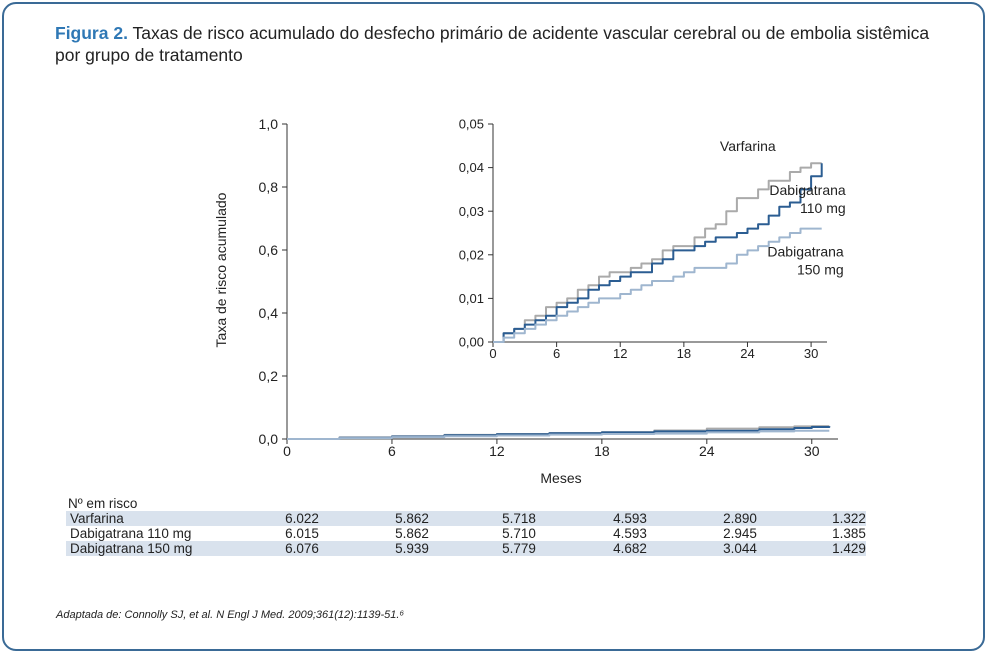 Image resolution: width=991 pixels, height=657 pixels. Describe the element at coordinates (823, 208) in the screenshot. I see `annotation-label: 110 mg` at that location.